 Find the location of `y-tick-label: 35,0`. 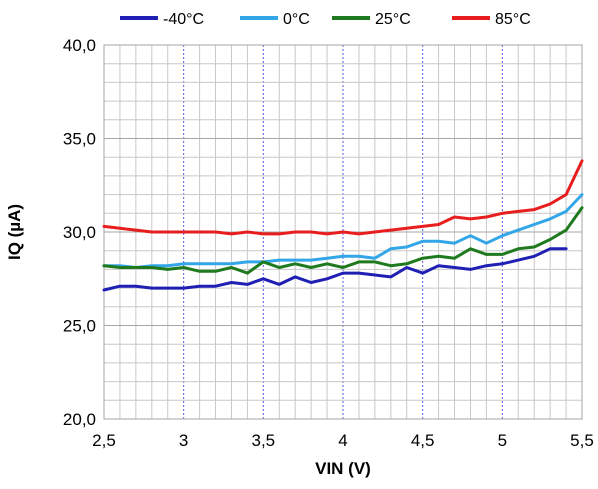

y-tick-label: 35,0 is located at coordinates (79, 139).